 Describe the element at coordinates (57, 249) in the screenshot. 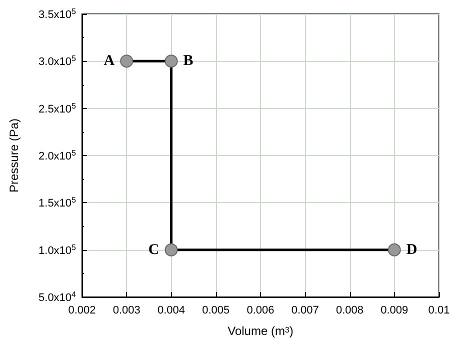

I see `y-tick-label: 1.0x10$^{5}$` at that location.